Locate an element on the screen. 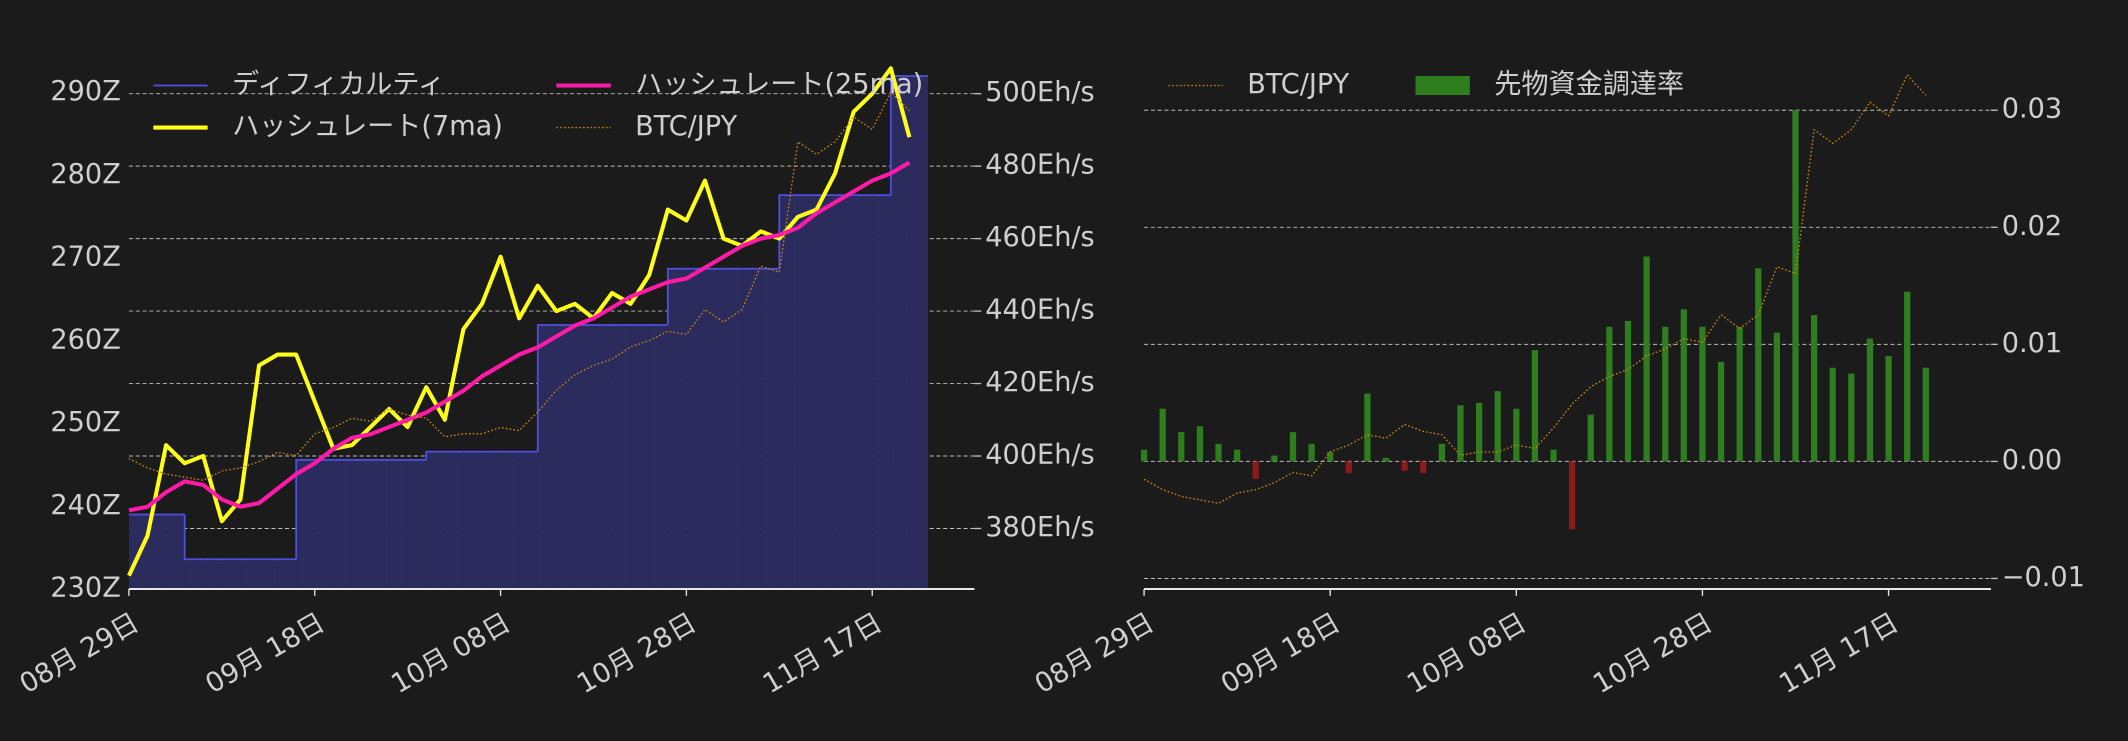 This screenshot has height=741, width=2128. y-tick-label: 240Z is located at coordinates (85, 505).